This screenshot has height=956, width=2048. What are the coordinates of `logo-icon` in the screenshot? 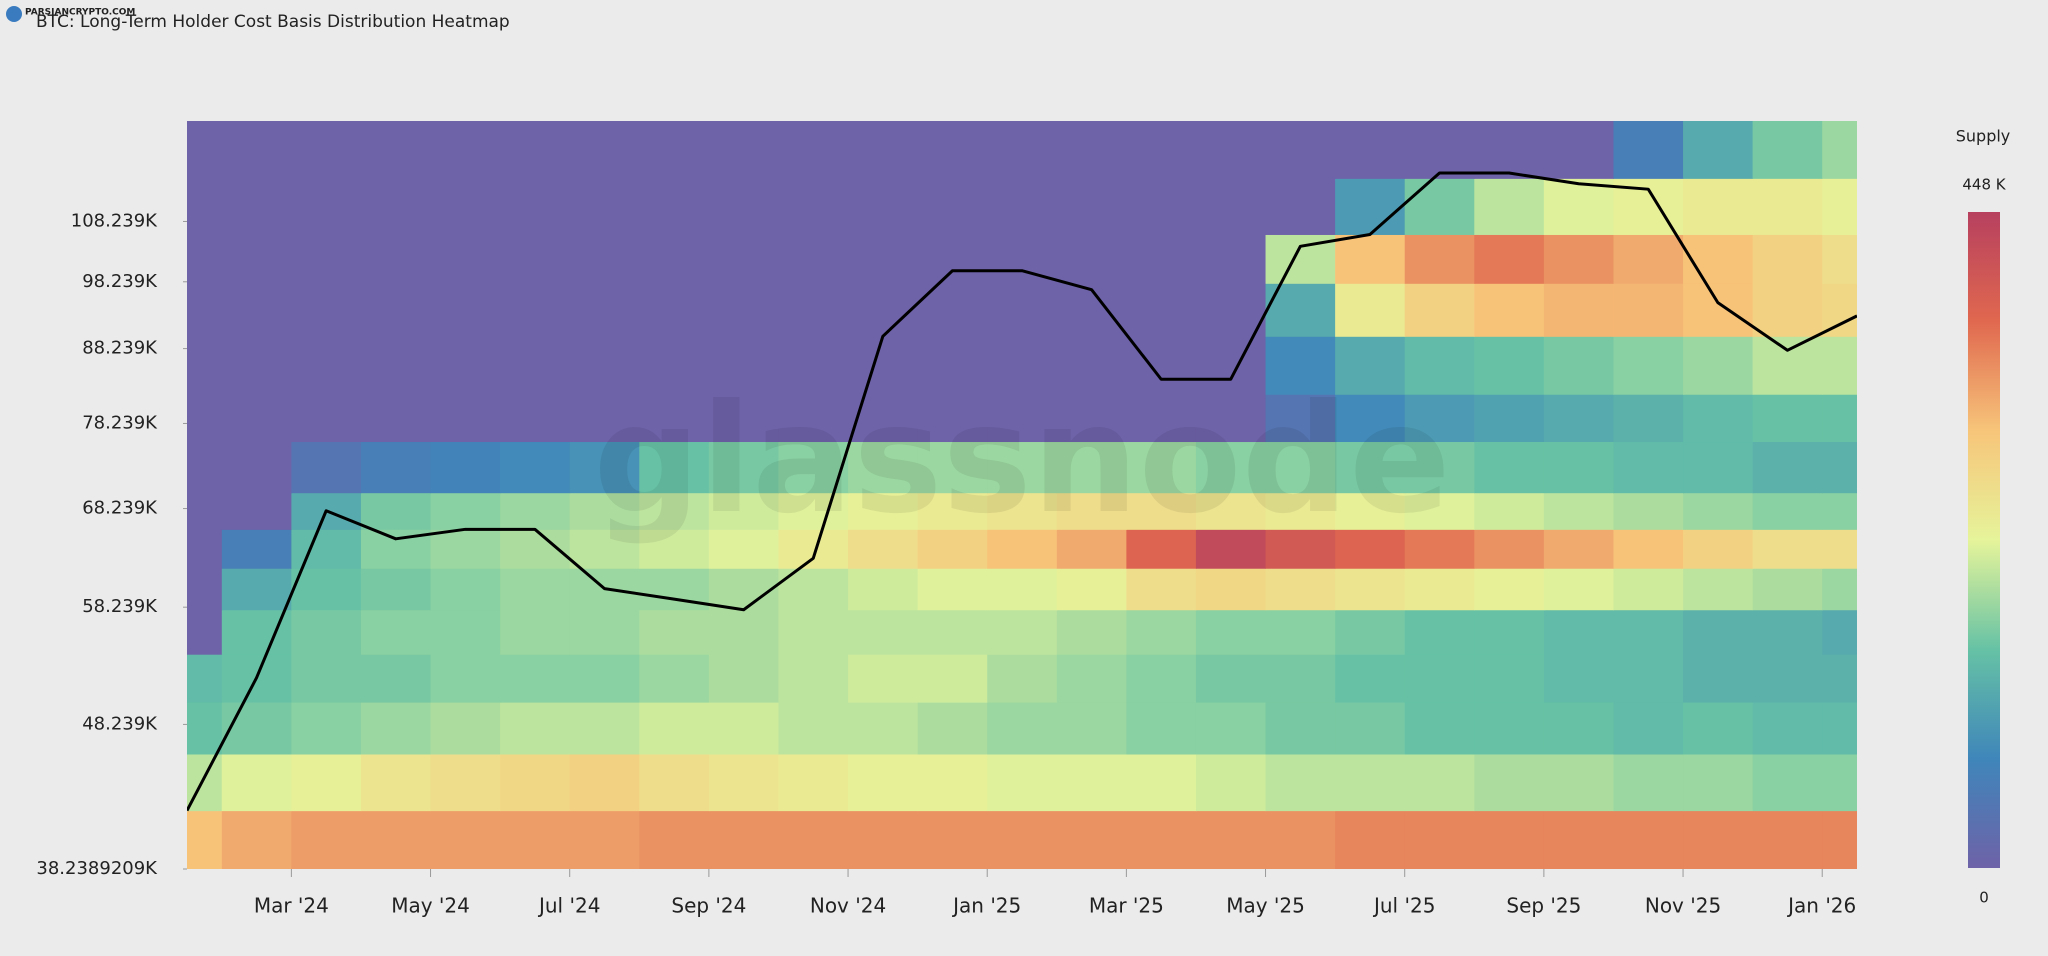 It's located at (14, 14).